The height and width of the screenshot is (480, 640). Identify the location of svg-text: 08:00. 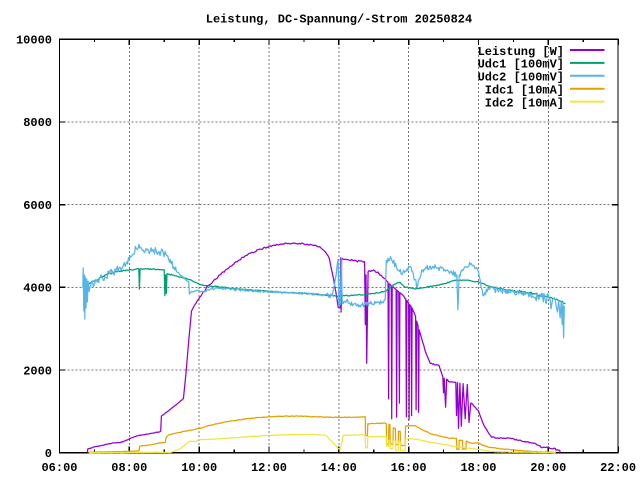
(129, 468).